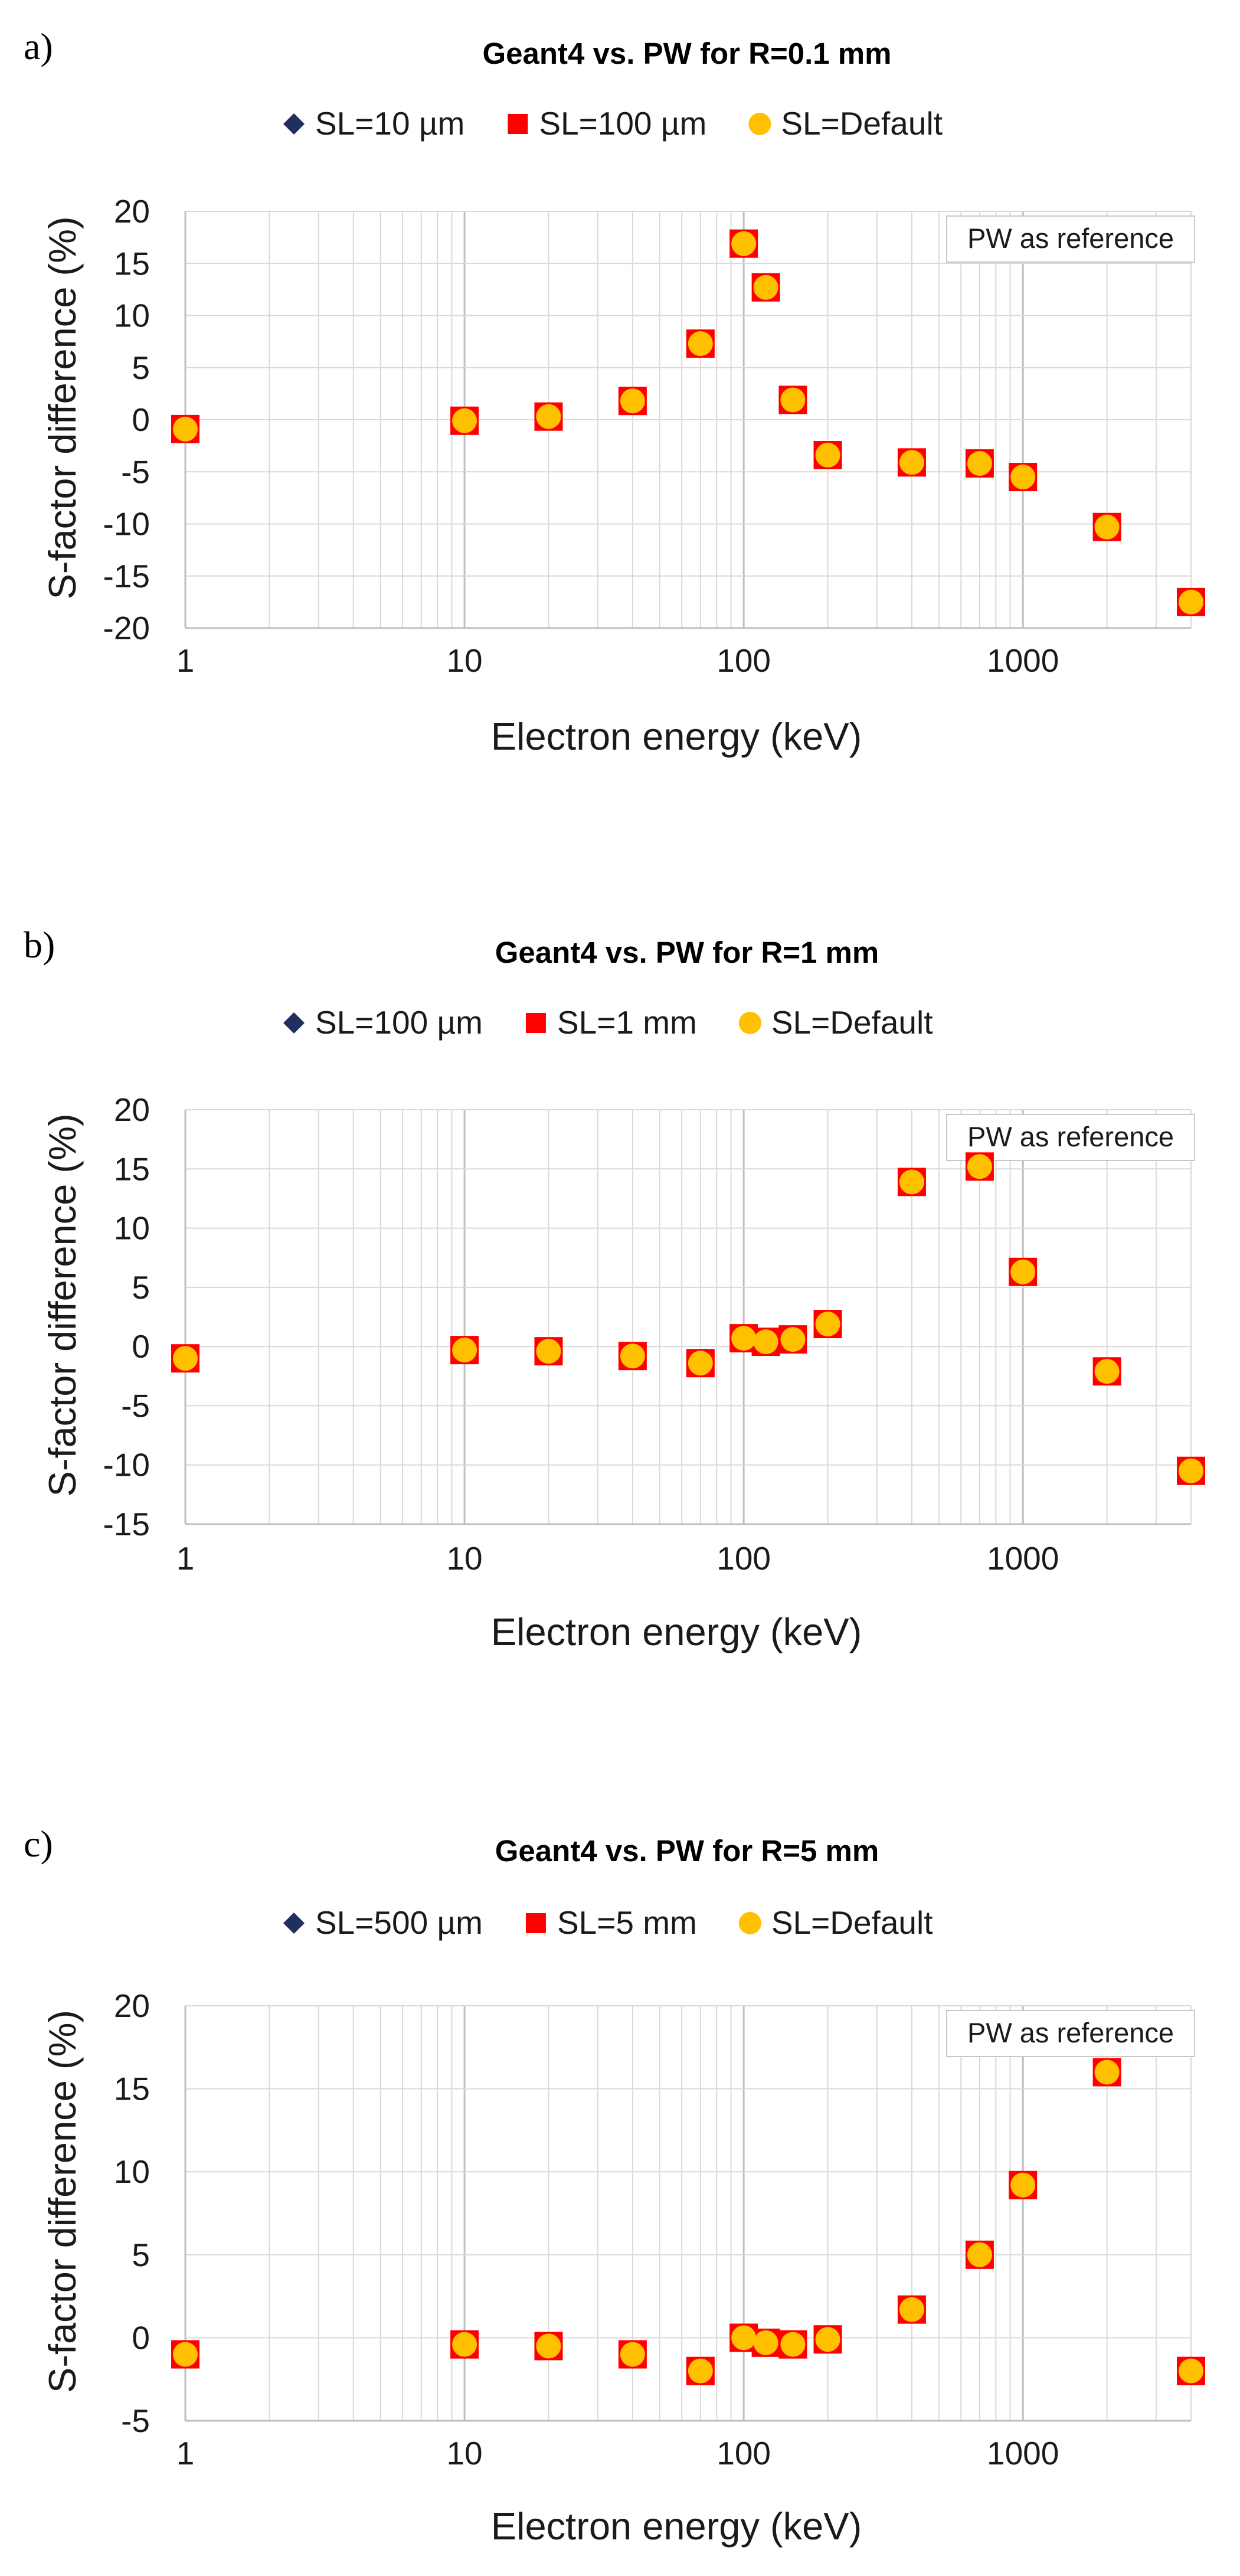 Image resolution: width=1240 pixels, height=2576 pixels. I want to click on chart-title: Geant4 vs. PW for R=0.1 mm, so click(687, 53).